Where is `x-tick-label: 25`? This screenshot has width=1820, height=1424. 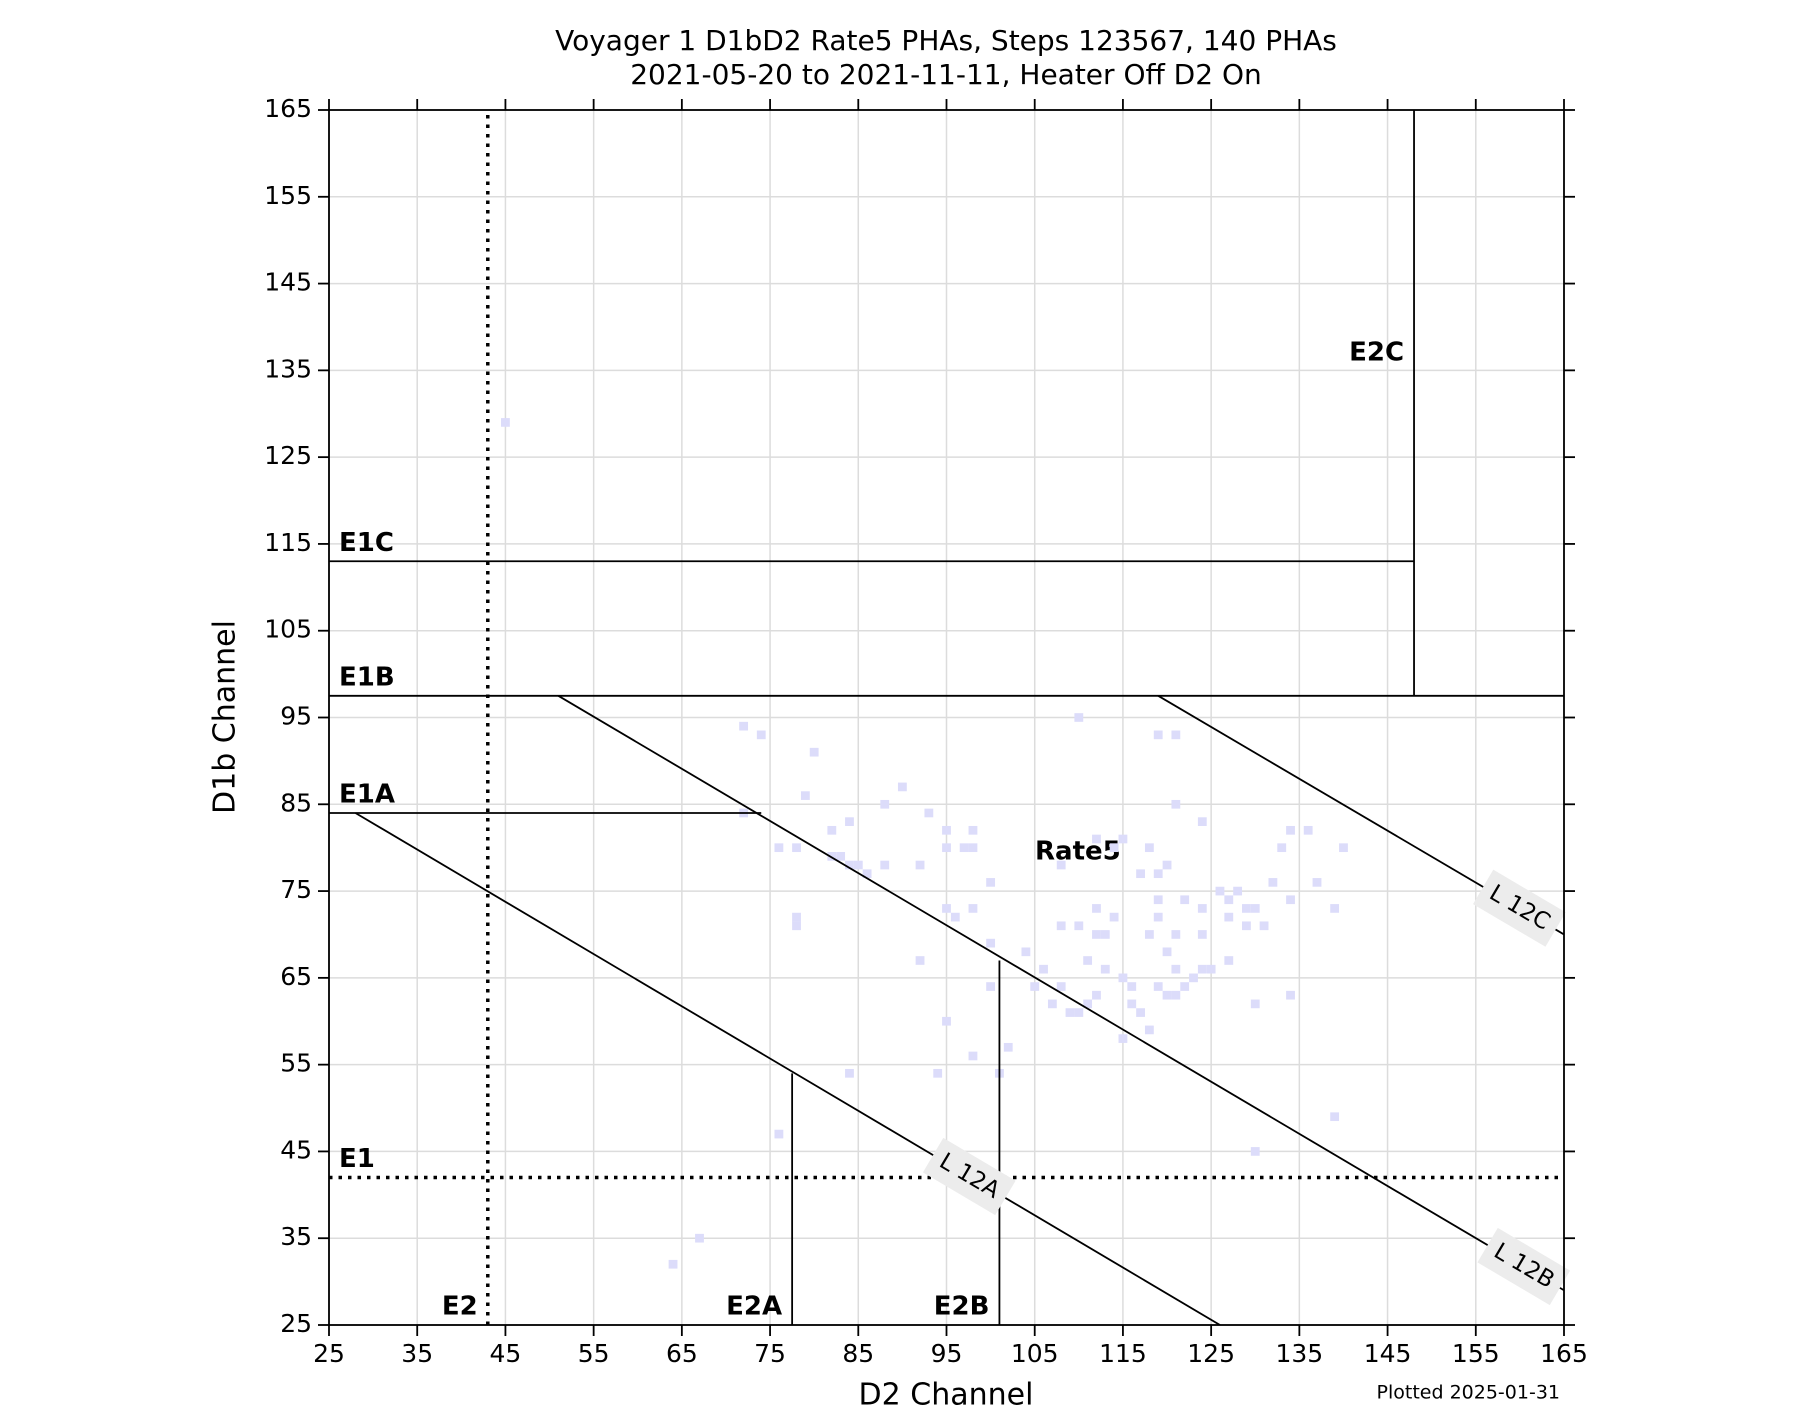
x-tick-label: 25 is located at coordinates (329, 1353).